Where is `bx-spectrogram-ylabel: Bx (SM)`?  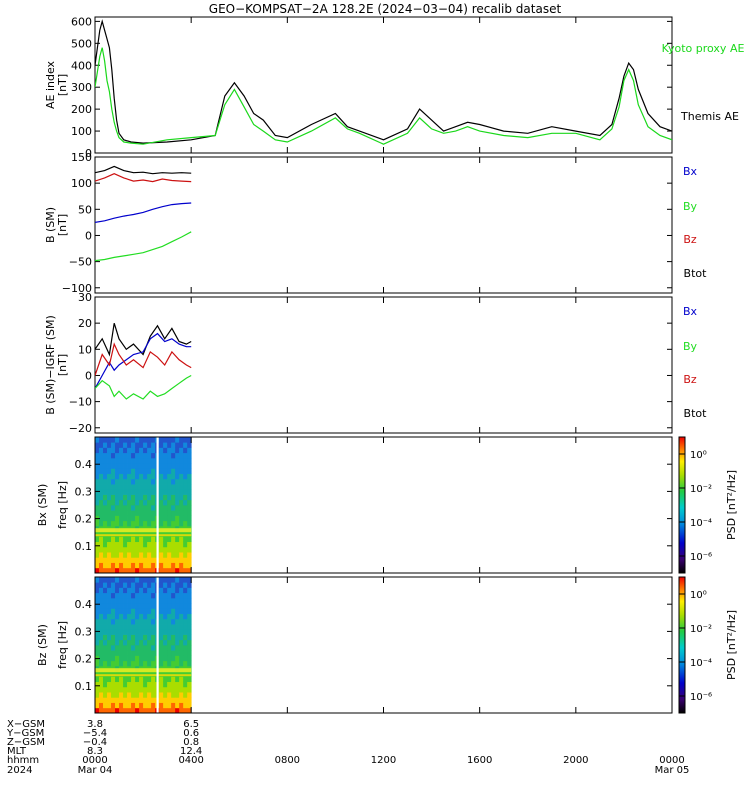 bx-spectrogram-ylabel: Bx (SM) is located at coordinates (42, 505).